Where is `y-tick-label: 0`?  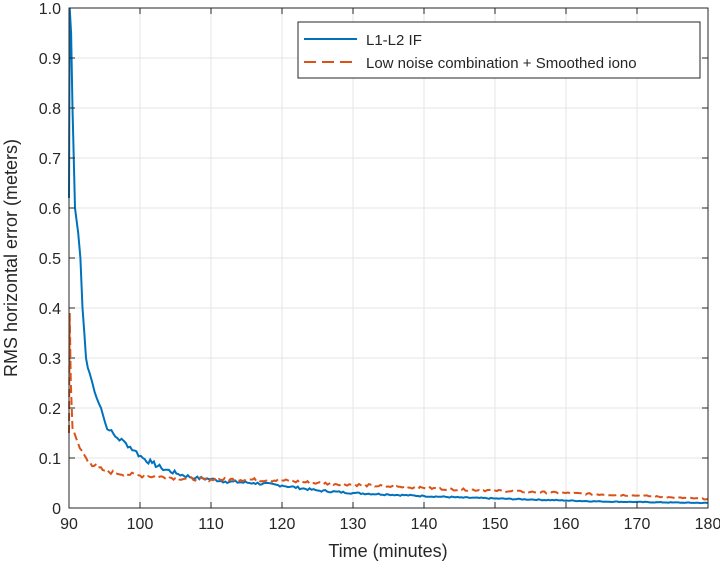
y-tick-label: 0 is located at coordinates (56, 509).